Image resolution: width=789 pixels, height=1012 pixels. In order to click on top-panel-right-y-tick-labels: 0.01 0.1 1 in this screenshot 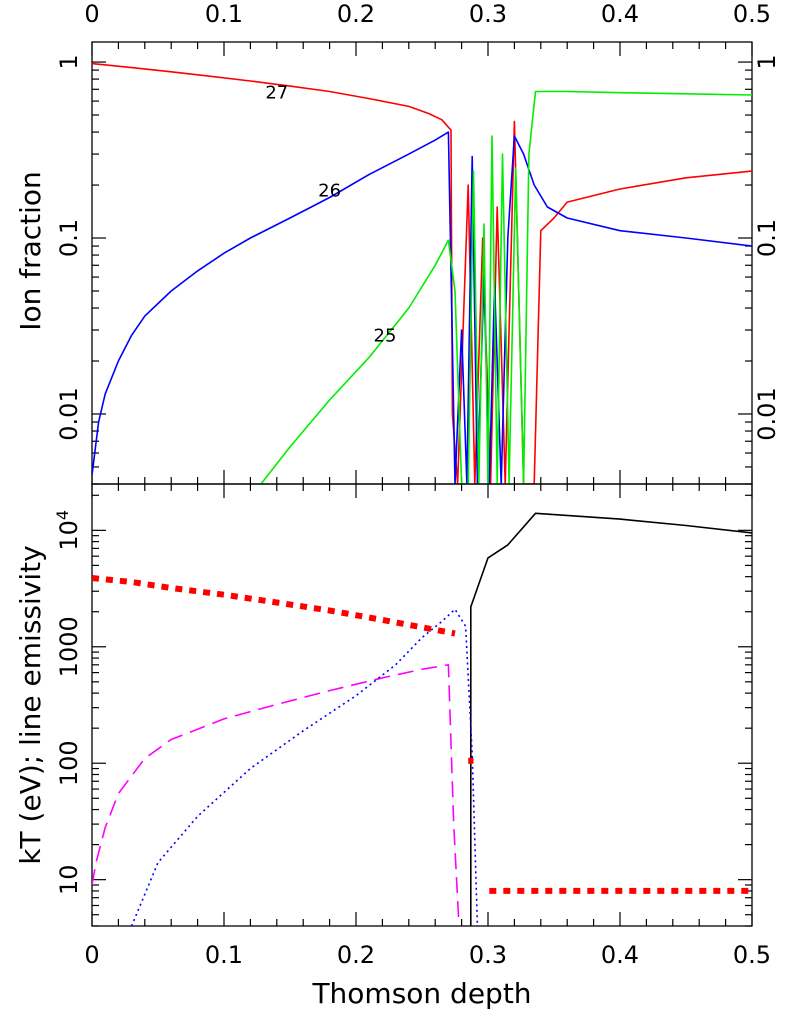, I will do `click(767, 247)`.